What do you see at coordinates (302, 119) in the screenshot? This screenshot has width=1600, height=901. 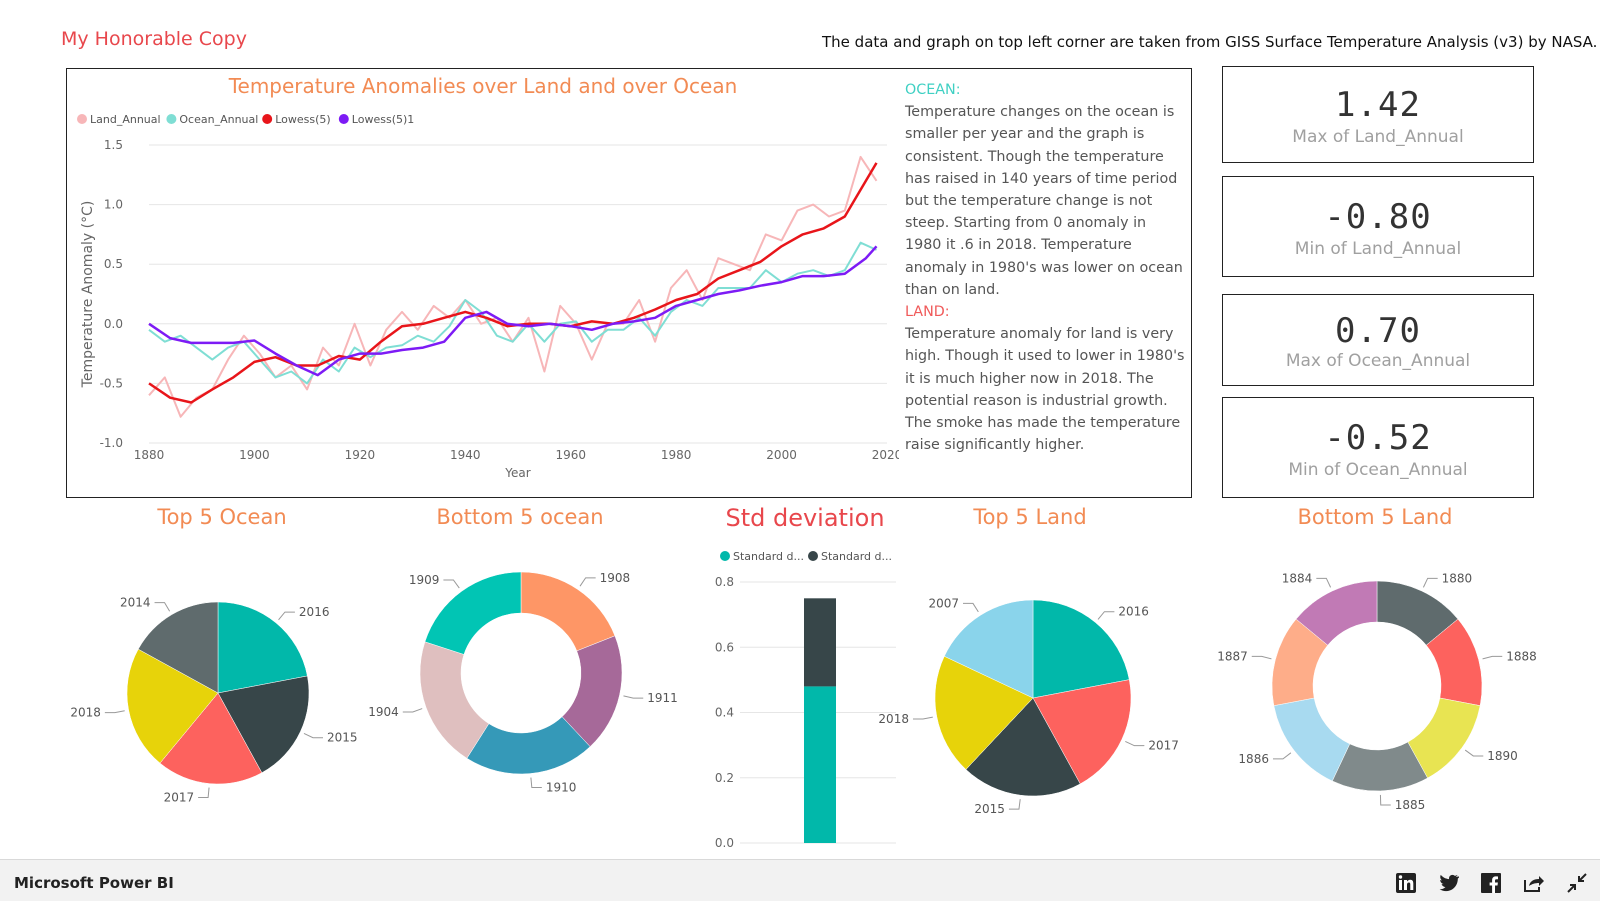 I see `legend-label: Lowess(5)` at bounding box center [302, 119].